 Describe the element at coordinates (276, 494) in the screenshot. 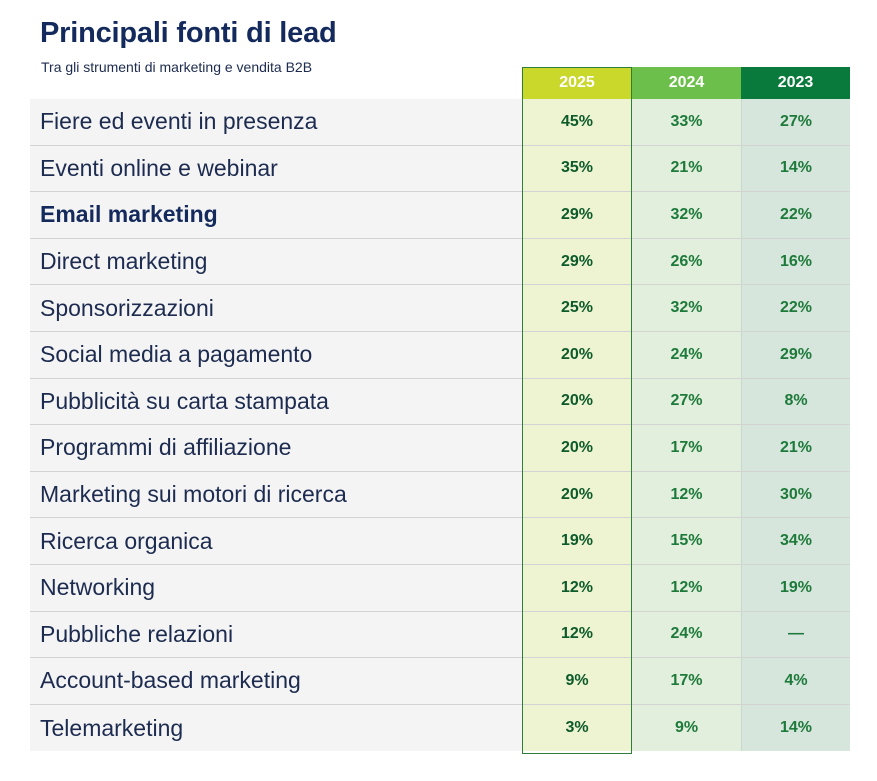

I see `row-label: Marketing sui motori di ricerca` at that location.